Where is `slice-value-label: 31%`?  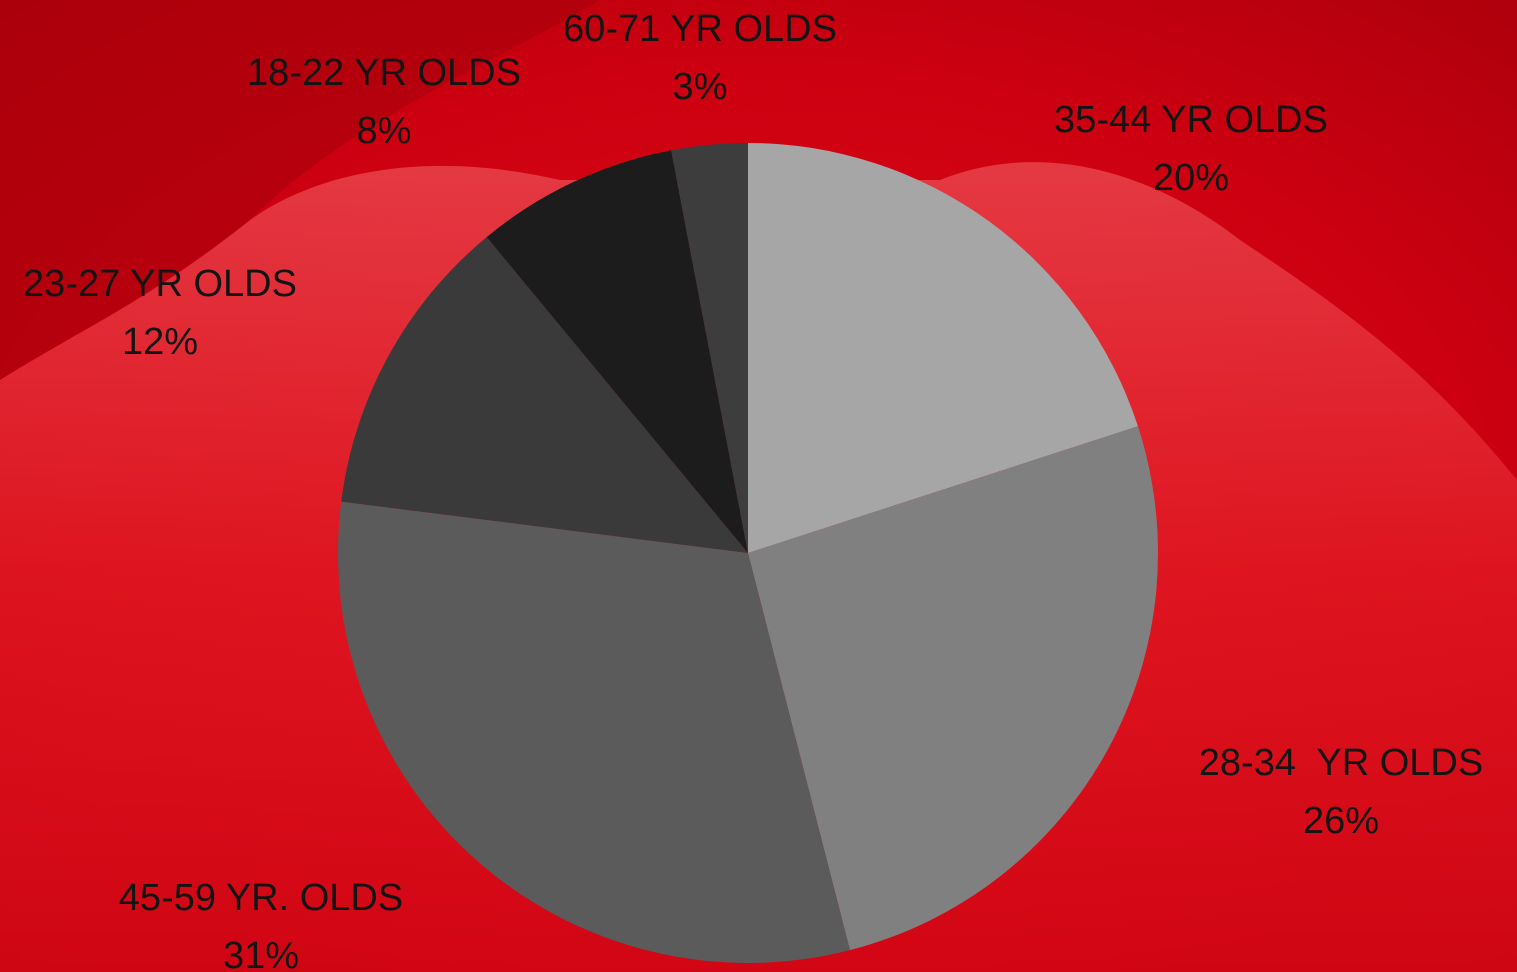
slice-value-label: 31% is located at coordinates (261, 953).